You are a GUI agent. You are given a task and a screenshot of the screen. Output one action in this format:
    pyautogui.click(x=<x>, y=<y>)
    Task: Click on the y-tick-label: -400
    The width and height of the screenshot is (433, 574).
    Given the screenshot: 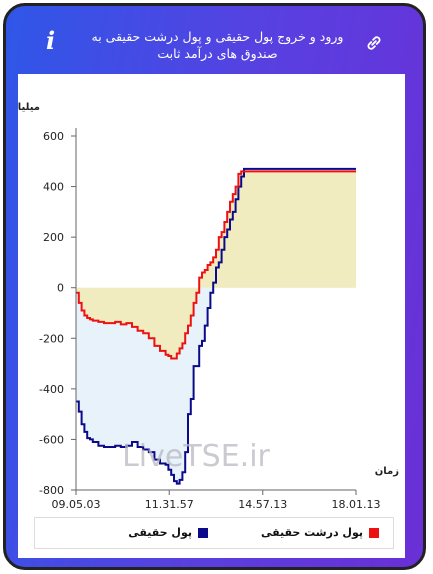 What is the action you would take?
    pyautogui.click(x=51, y=389)
    